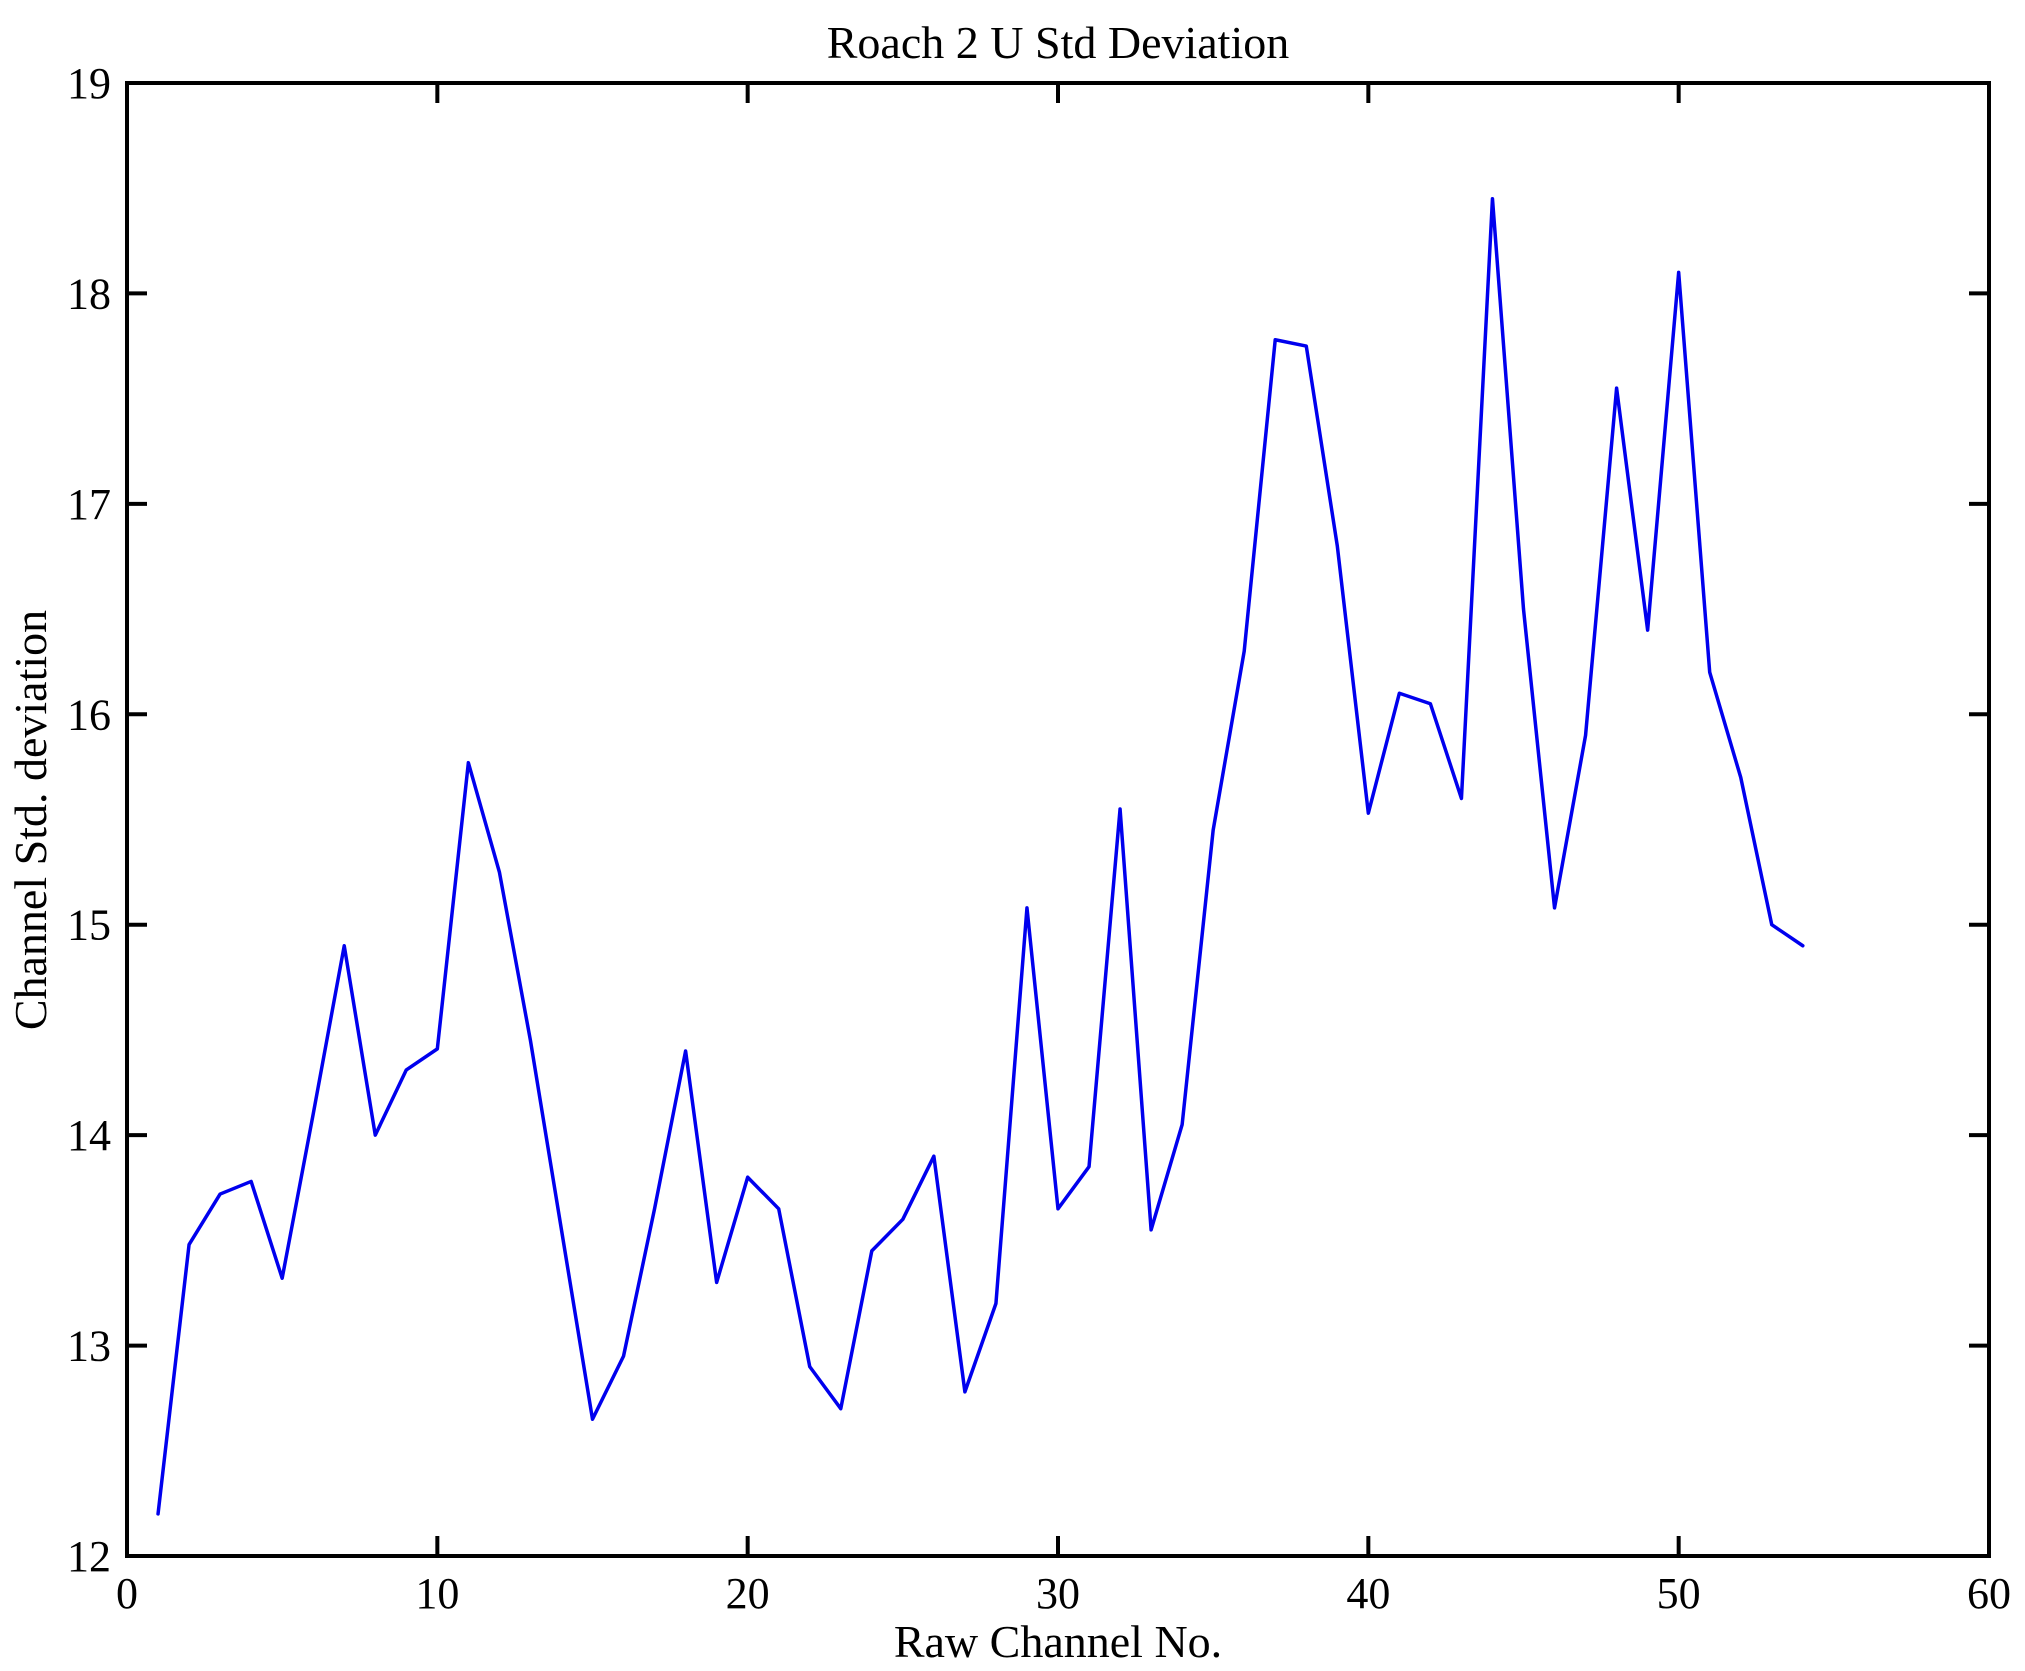 The image size is (2025, 1671). I want to click on y-tick-label: 12, so click(89, 1556).